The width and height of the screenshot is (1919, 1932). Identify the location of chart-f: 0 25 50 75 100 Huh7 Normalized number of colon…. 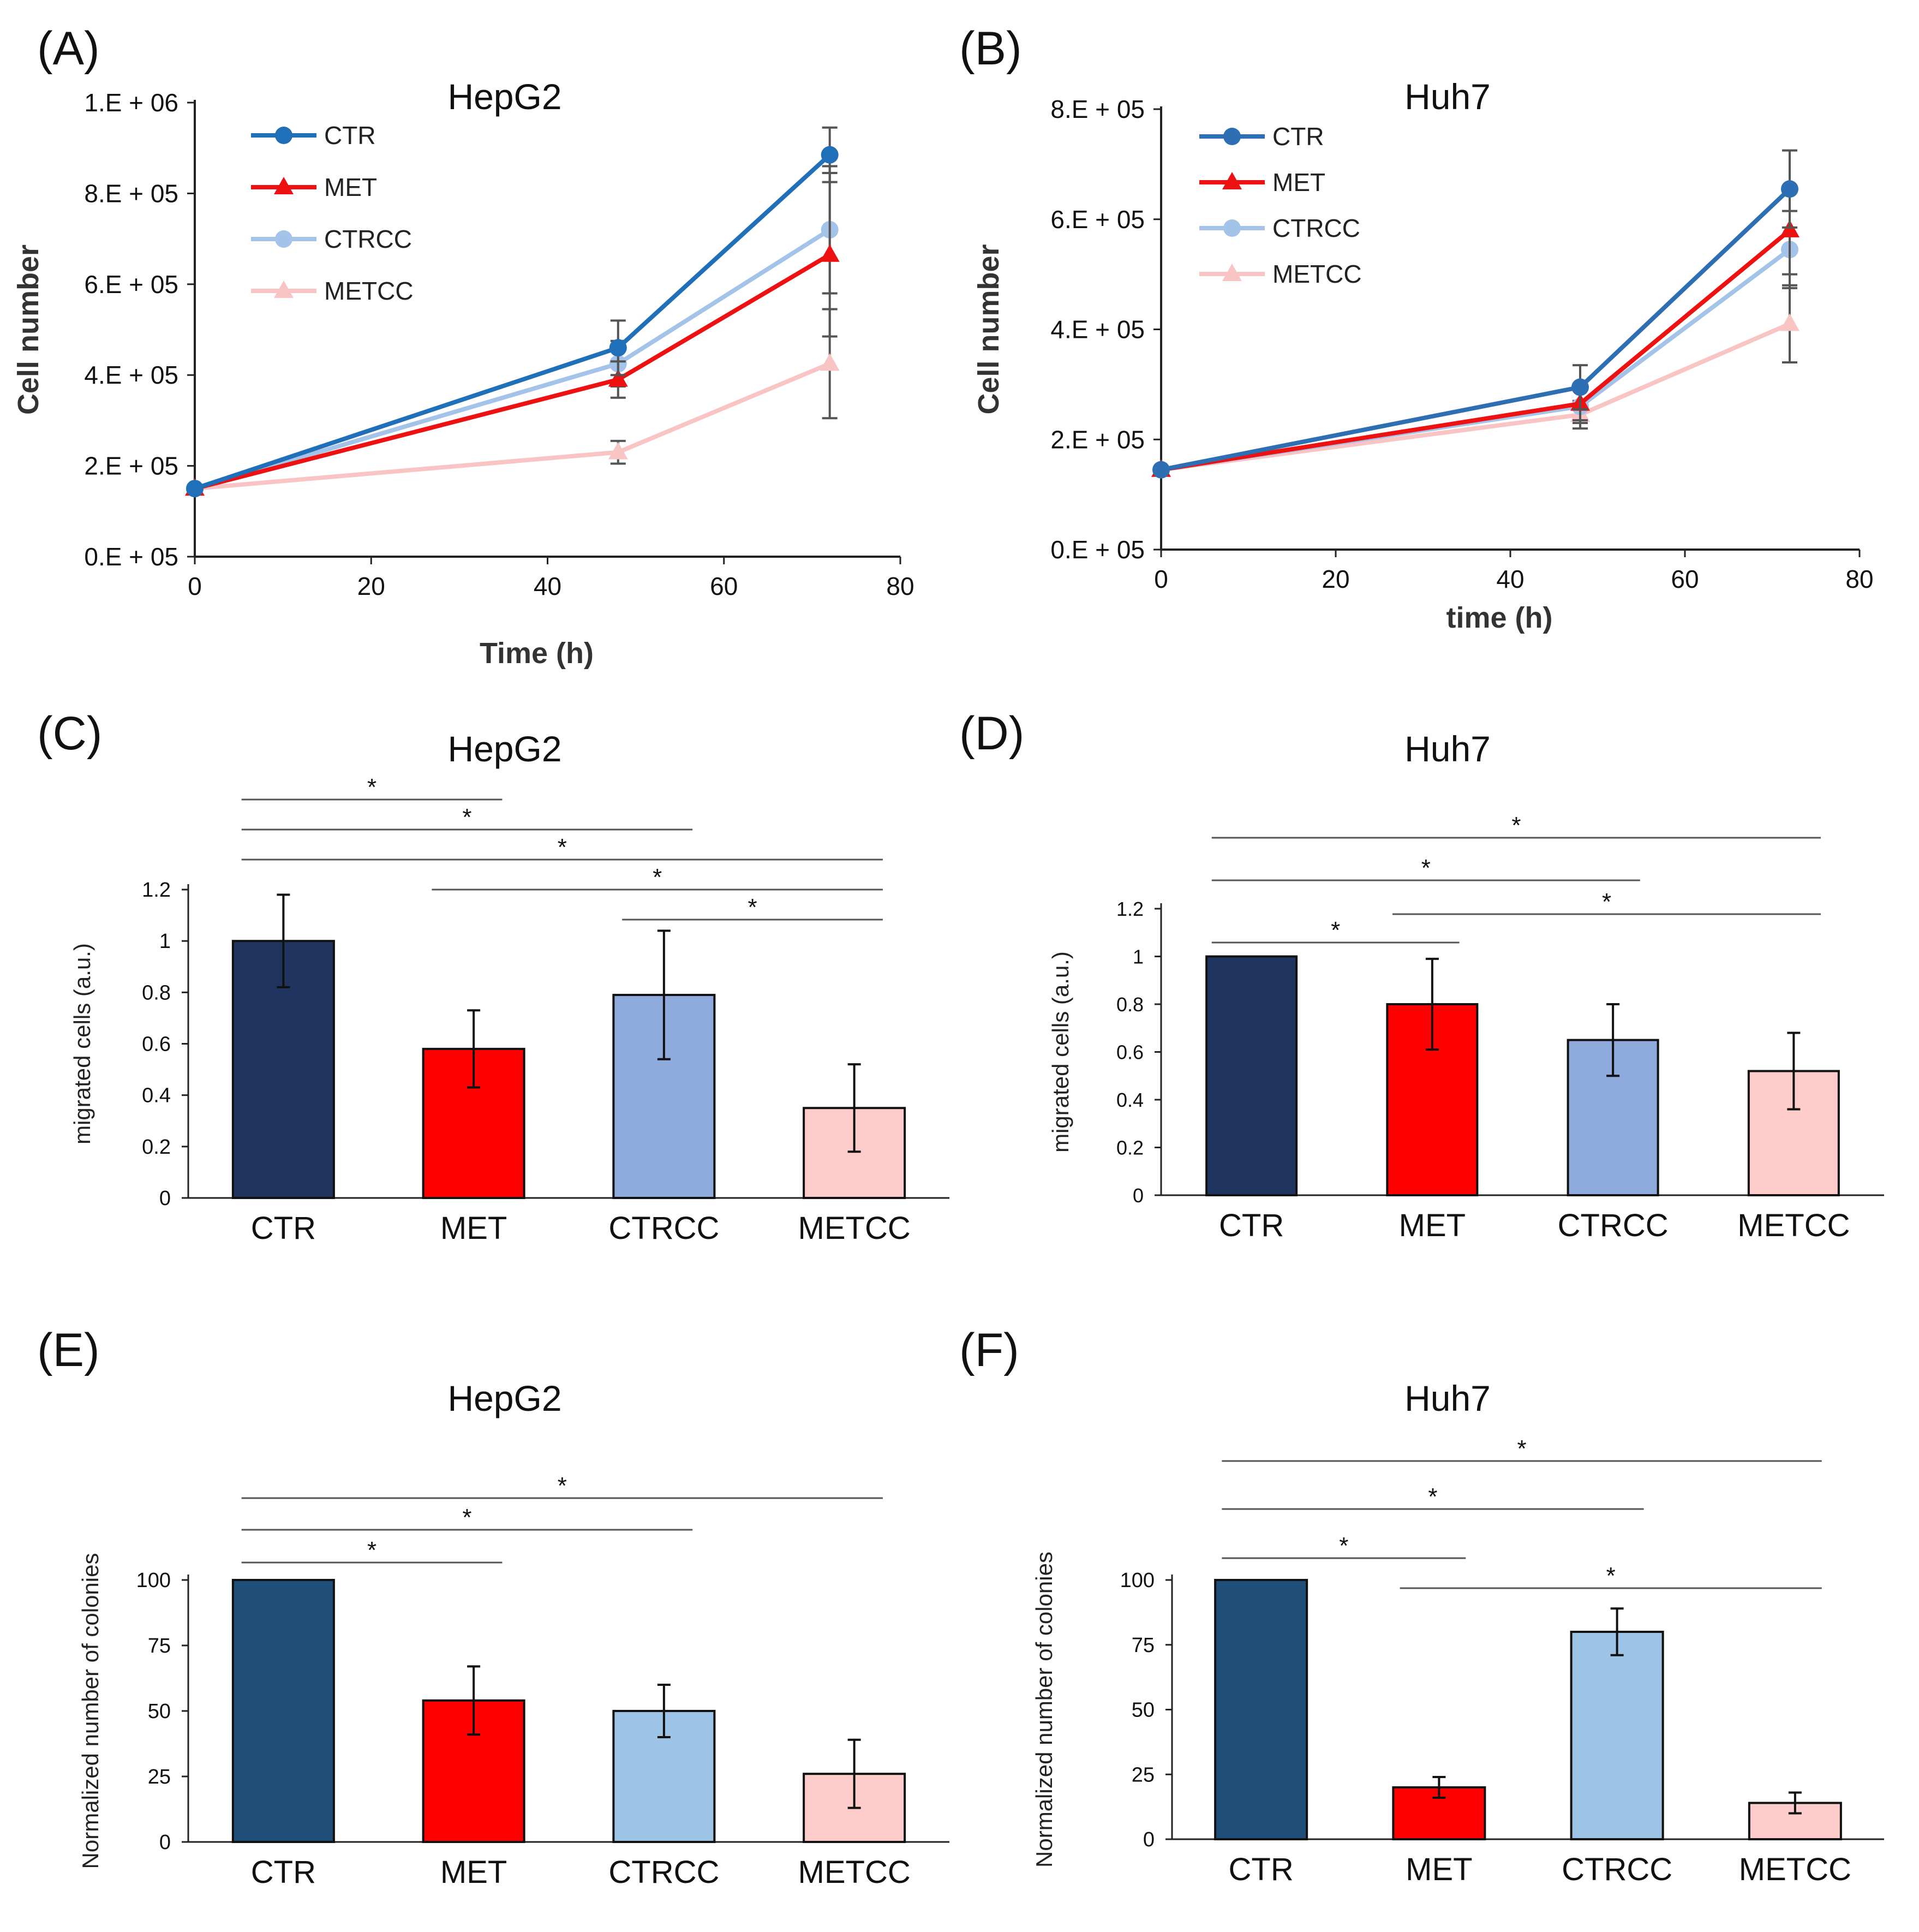
(1457, 1632).